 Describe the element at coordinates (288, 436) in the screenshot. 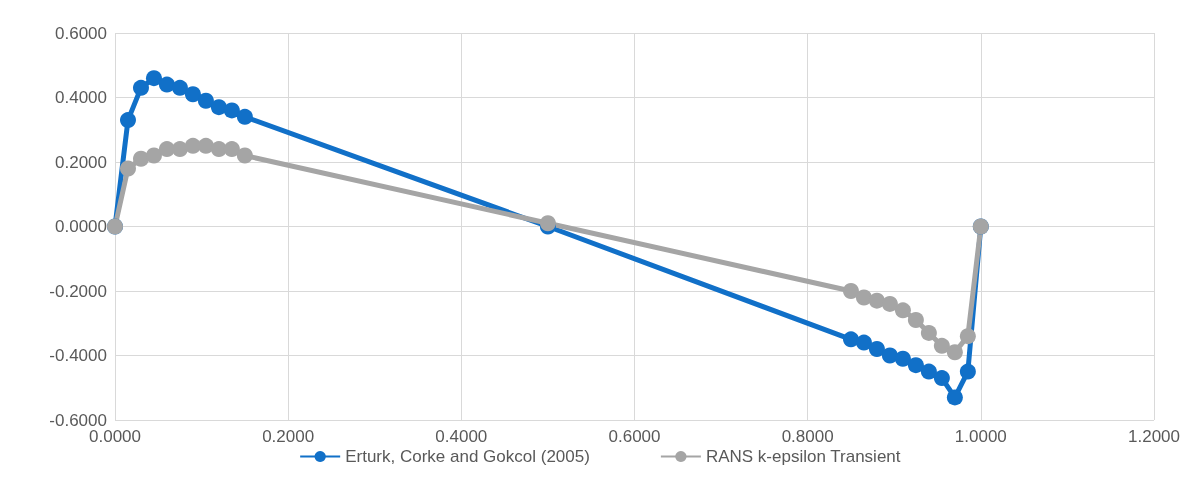

I see `x-tick-label: 0.2000` at that location.